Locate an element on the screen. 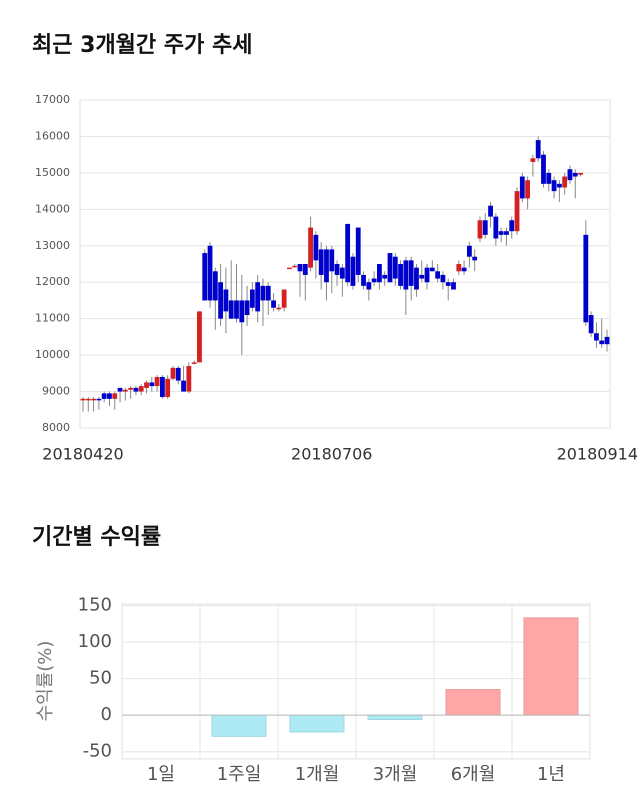 This screenshot has width=640, height=810. x-tick-label: 20180914 is located at coordinates (597, 454).